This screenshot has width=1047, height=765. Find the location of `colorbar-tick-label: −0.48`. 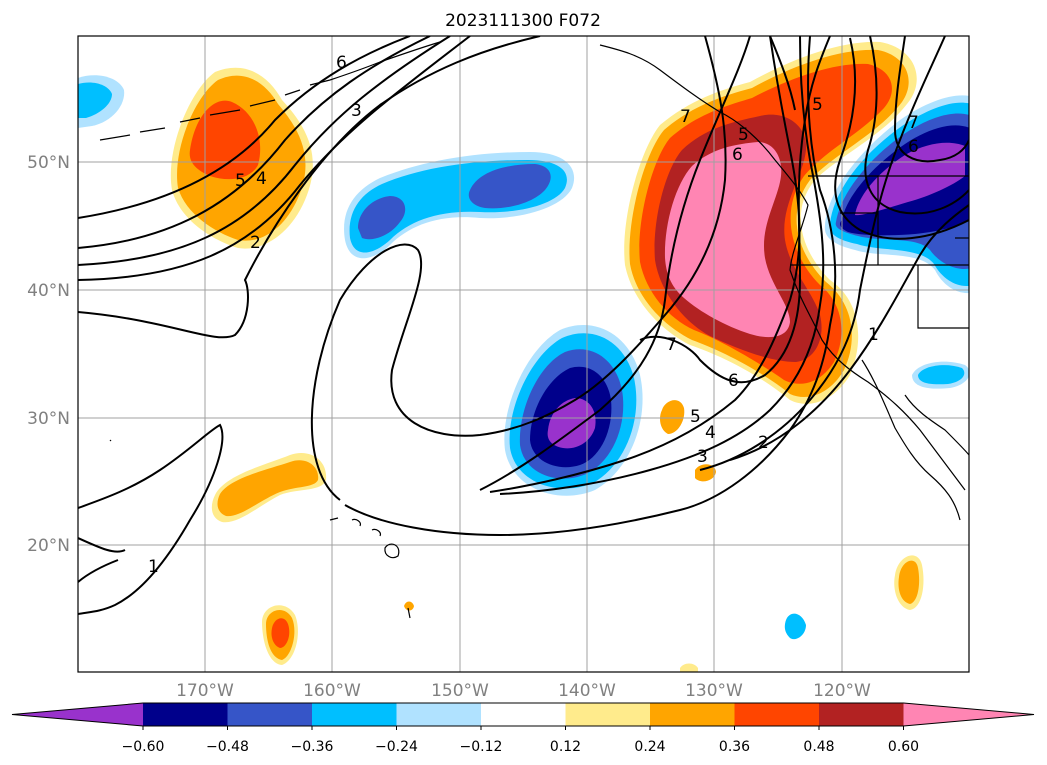

colorbar-tick-label: −0.48 is located at coordinates (227, 747).